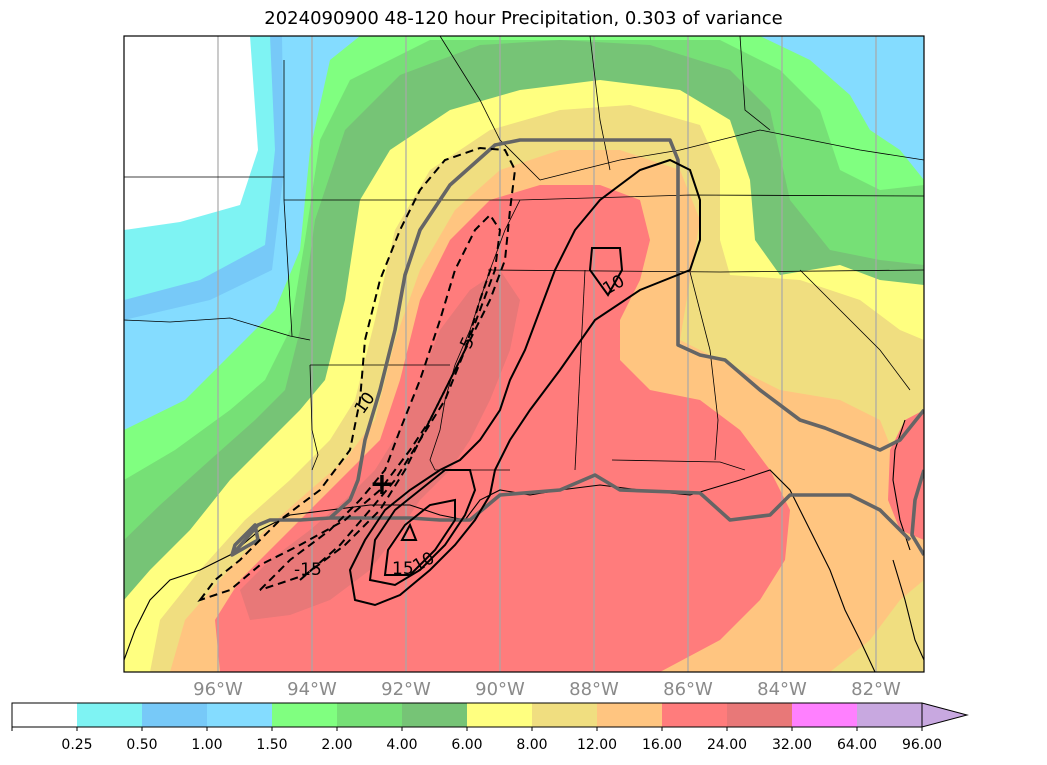 The image size is (1047, 765). I want to click on colorbar-label: 24.00, so click(727, 745).